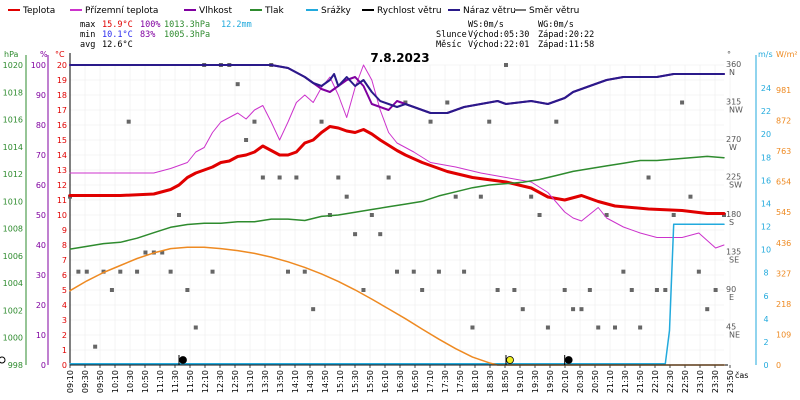 The width and height of the screenshot is (800, 400). Describe the element at coordinates (556, 25) in the screenshot. I see `wg-value: WG:0m/s` at that location.